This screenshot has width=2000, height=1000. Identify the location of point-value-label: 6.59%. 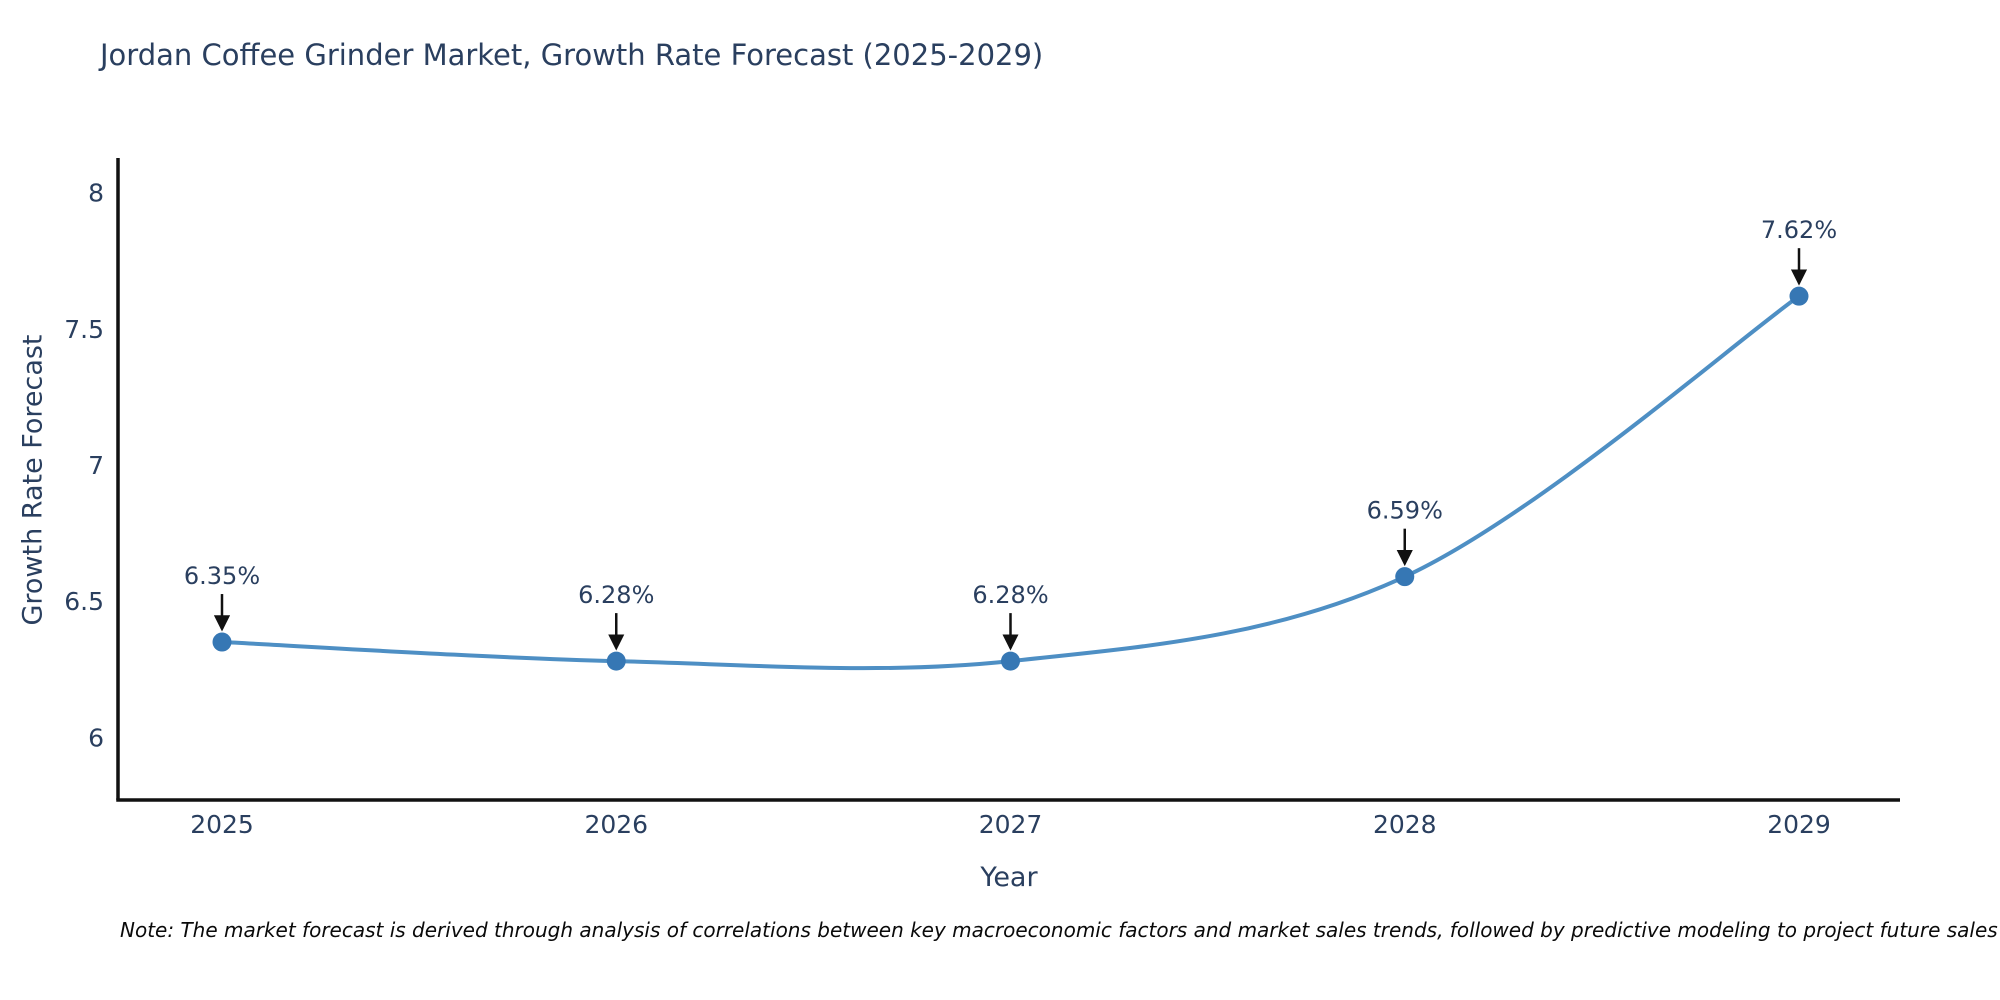
(1405, 511).